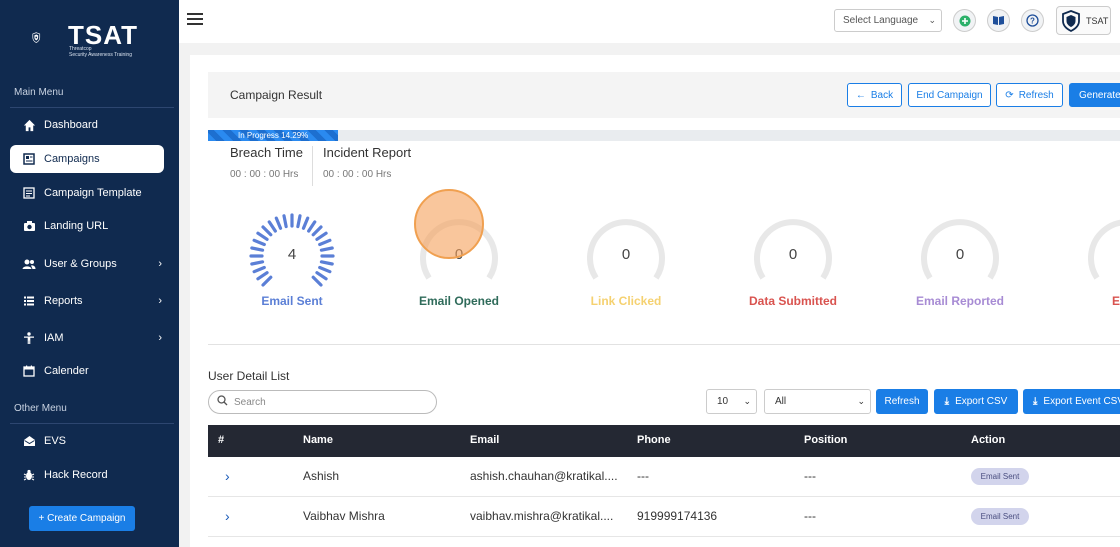 The image size is (1120, 547). What do you see at coordinates (998, 20) in the screenshot?
I see `book-icon` at bounding box center [998, 20].